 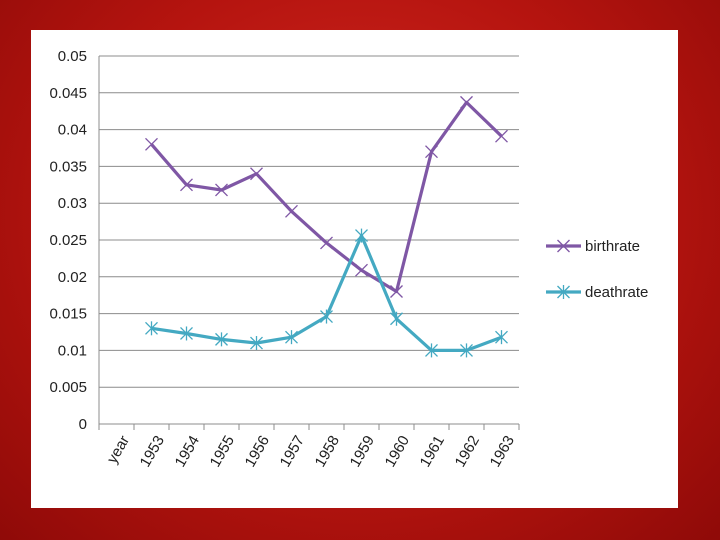 What do you see at coordinates (467, 451) in the screenshot?
I see `x-tick-label: 1962` at bounding box center [467, 451].